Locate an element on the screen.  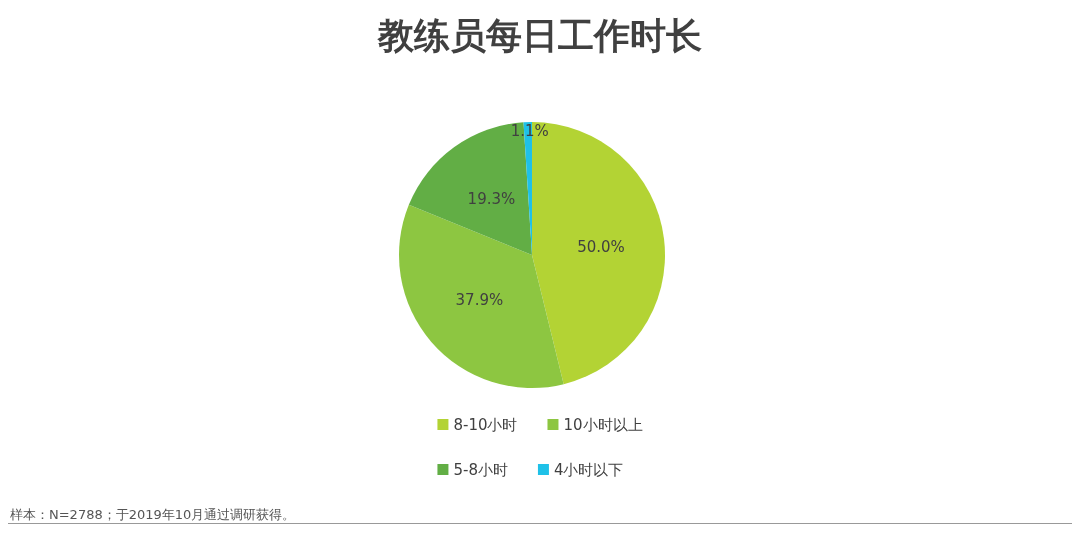
legend-label: 8-10小时 is located at coordinates (485, 424).